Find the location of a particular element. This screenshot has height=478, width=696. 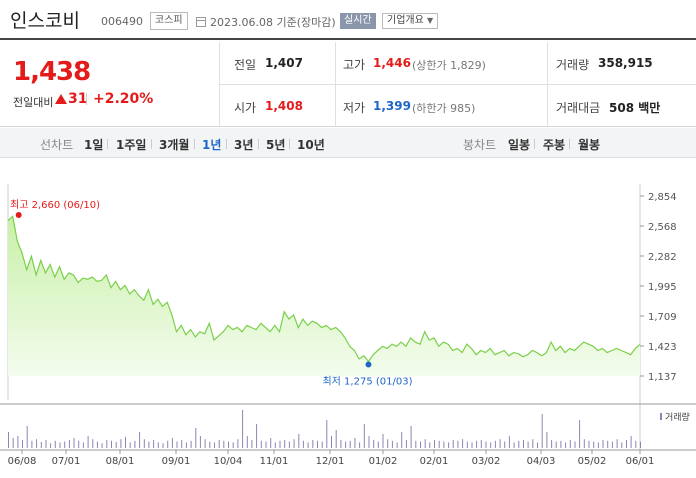

tab-monthly: 월봉 is located at coordinates (589, 145).